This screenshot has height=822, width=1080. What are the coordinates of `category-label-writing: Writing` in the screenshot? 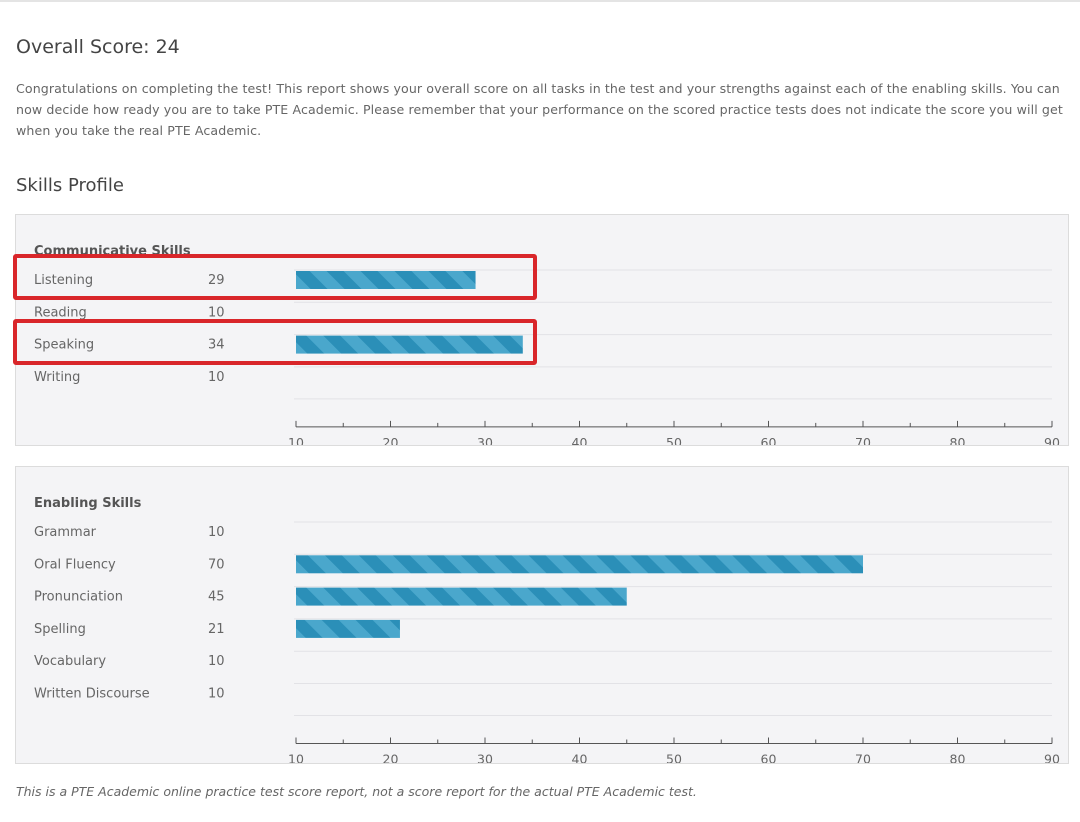 It's located at (57, 377).